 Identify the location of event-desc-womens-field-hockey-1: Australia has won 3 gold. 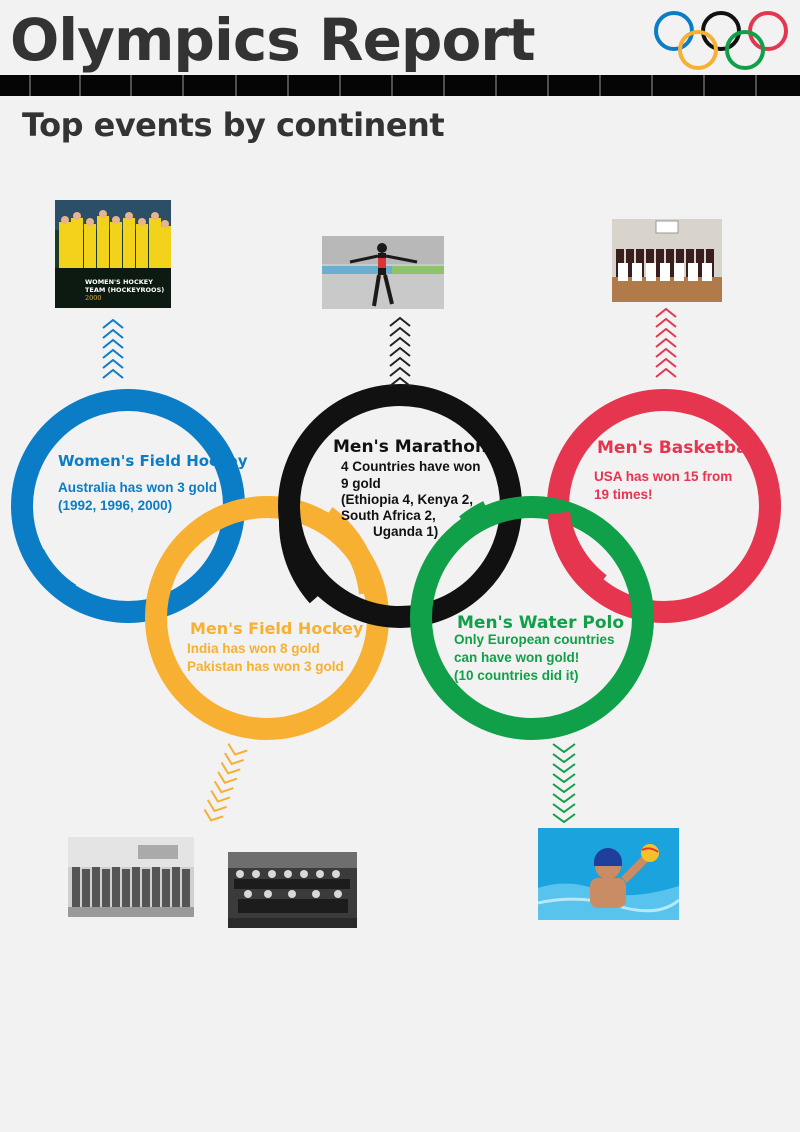
(138, 487).